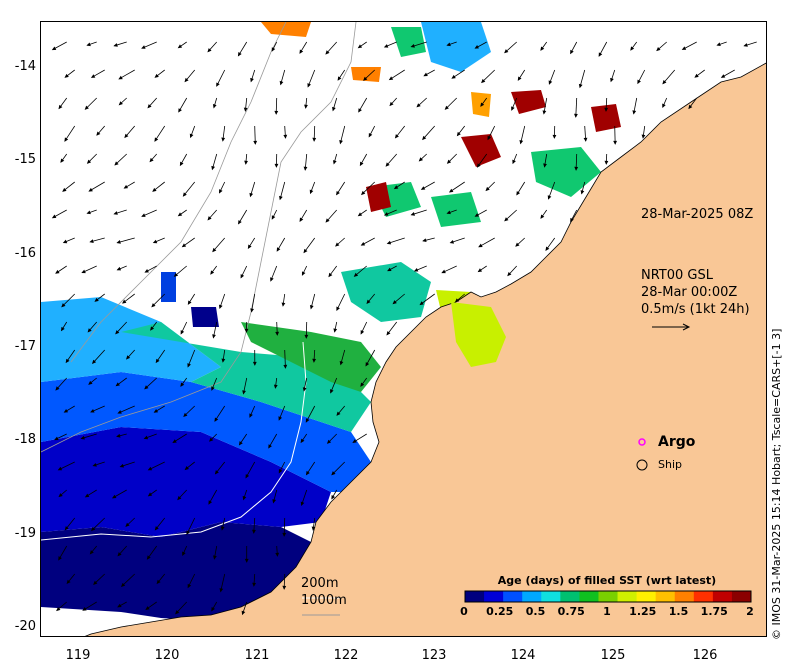 This screenshot has height=672, width=810. What do you see at coordinates (408, 42) in the screenshot?
I see `sst-green-north` at bounding box center [408, 42].